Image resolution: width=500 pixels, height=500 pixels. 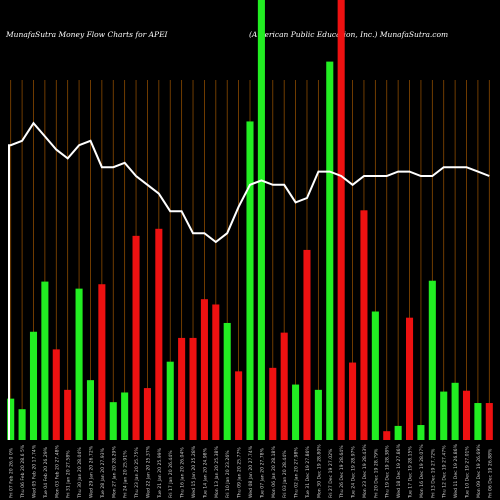 What do you see at coordinates (228, 474) in the screenshot?
I see `x-tick-label: Fri 10 Jan 20 23.26%` at bounding box center [228, 474].